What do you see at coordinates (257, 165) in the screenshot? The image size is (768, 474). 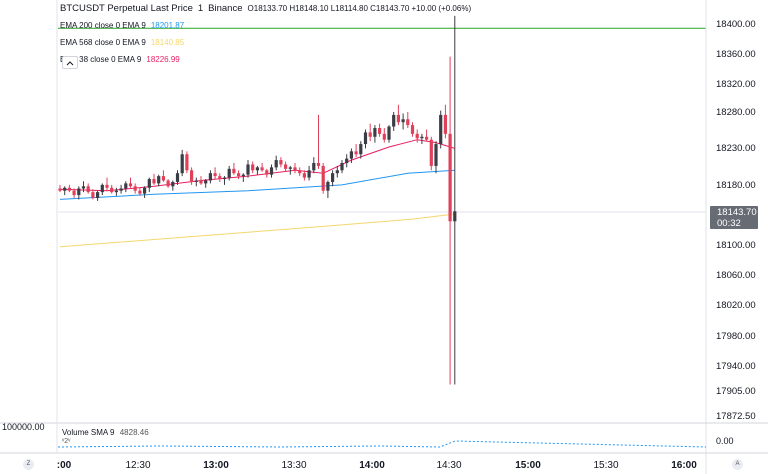 I see `ema38-line` at bounding box center [257, 165].